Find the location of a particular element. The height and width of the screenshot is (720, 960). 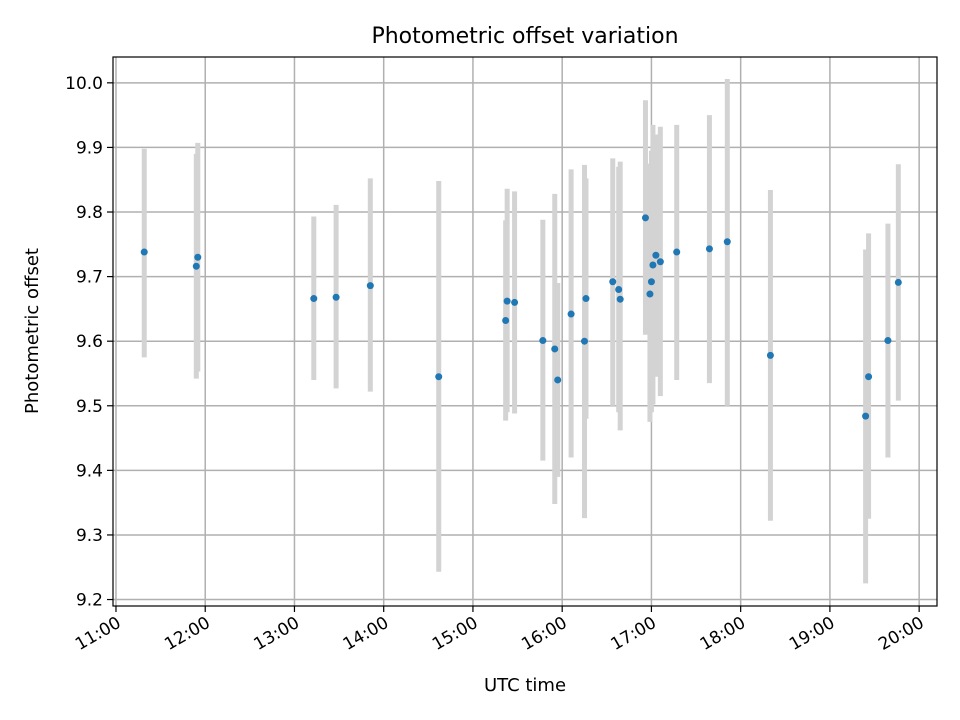

x-tick-label: 15:00 is located at coordinates (455, 634).